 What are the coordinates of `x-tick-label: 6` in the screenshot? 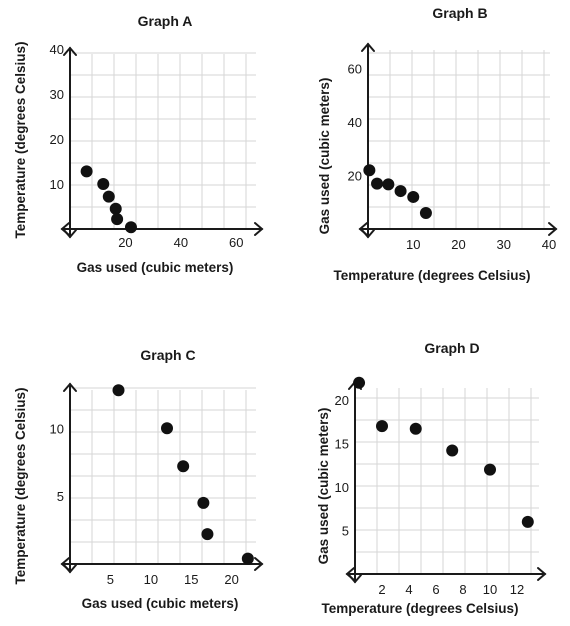 It's located at (435, 589).